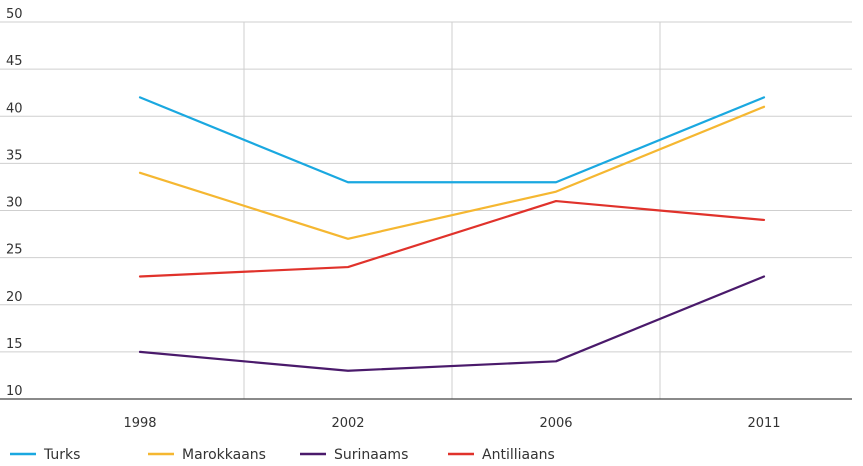  I want to click on y-tick-label: 15, so click(14, 344).